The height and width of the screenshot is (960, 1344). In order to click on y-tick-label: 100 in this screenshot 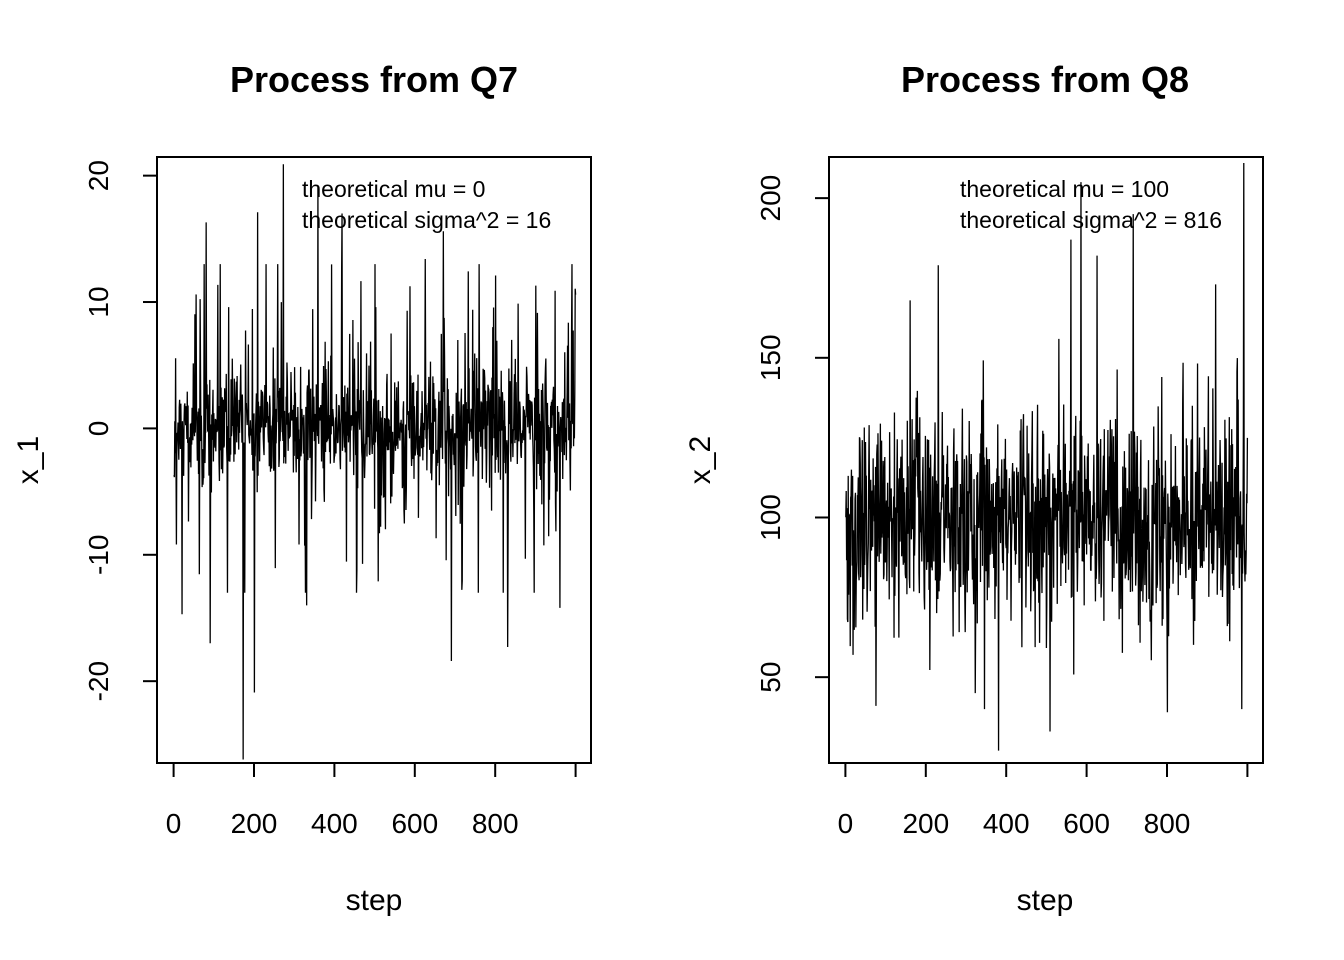, I will do `click(770, 517)`.